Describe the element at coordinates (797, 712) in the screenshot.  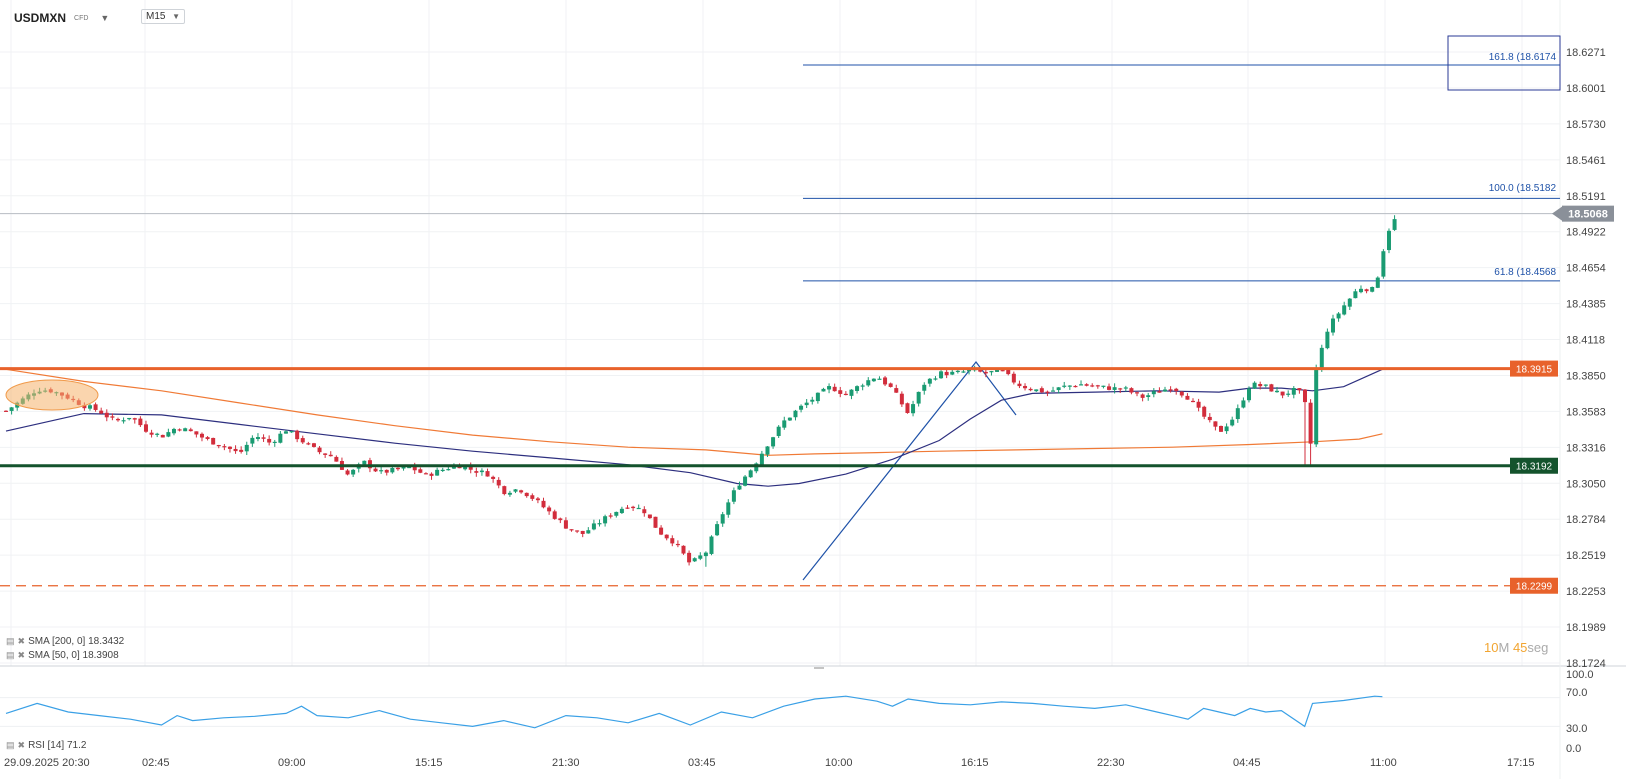
I see `rsi-panel: 100.0 70.0 30.0 0.0` at that location.